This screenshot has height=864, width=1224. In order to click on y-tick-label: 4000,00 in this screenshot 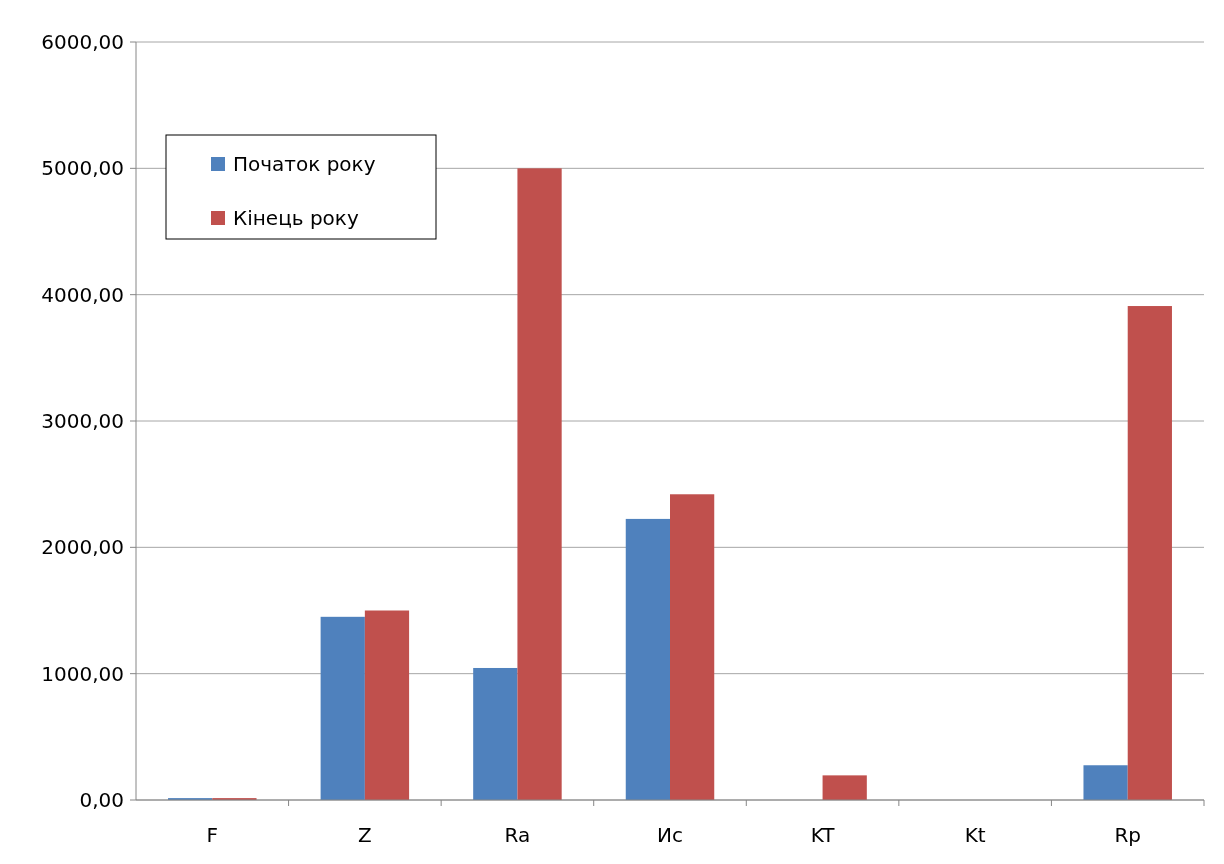, I will do `click(82, 294)`.